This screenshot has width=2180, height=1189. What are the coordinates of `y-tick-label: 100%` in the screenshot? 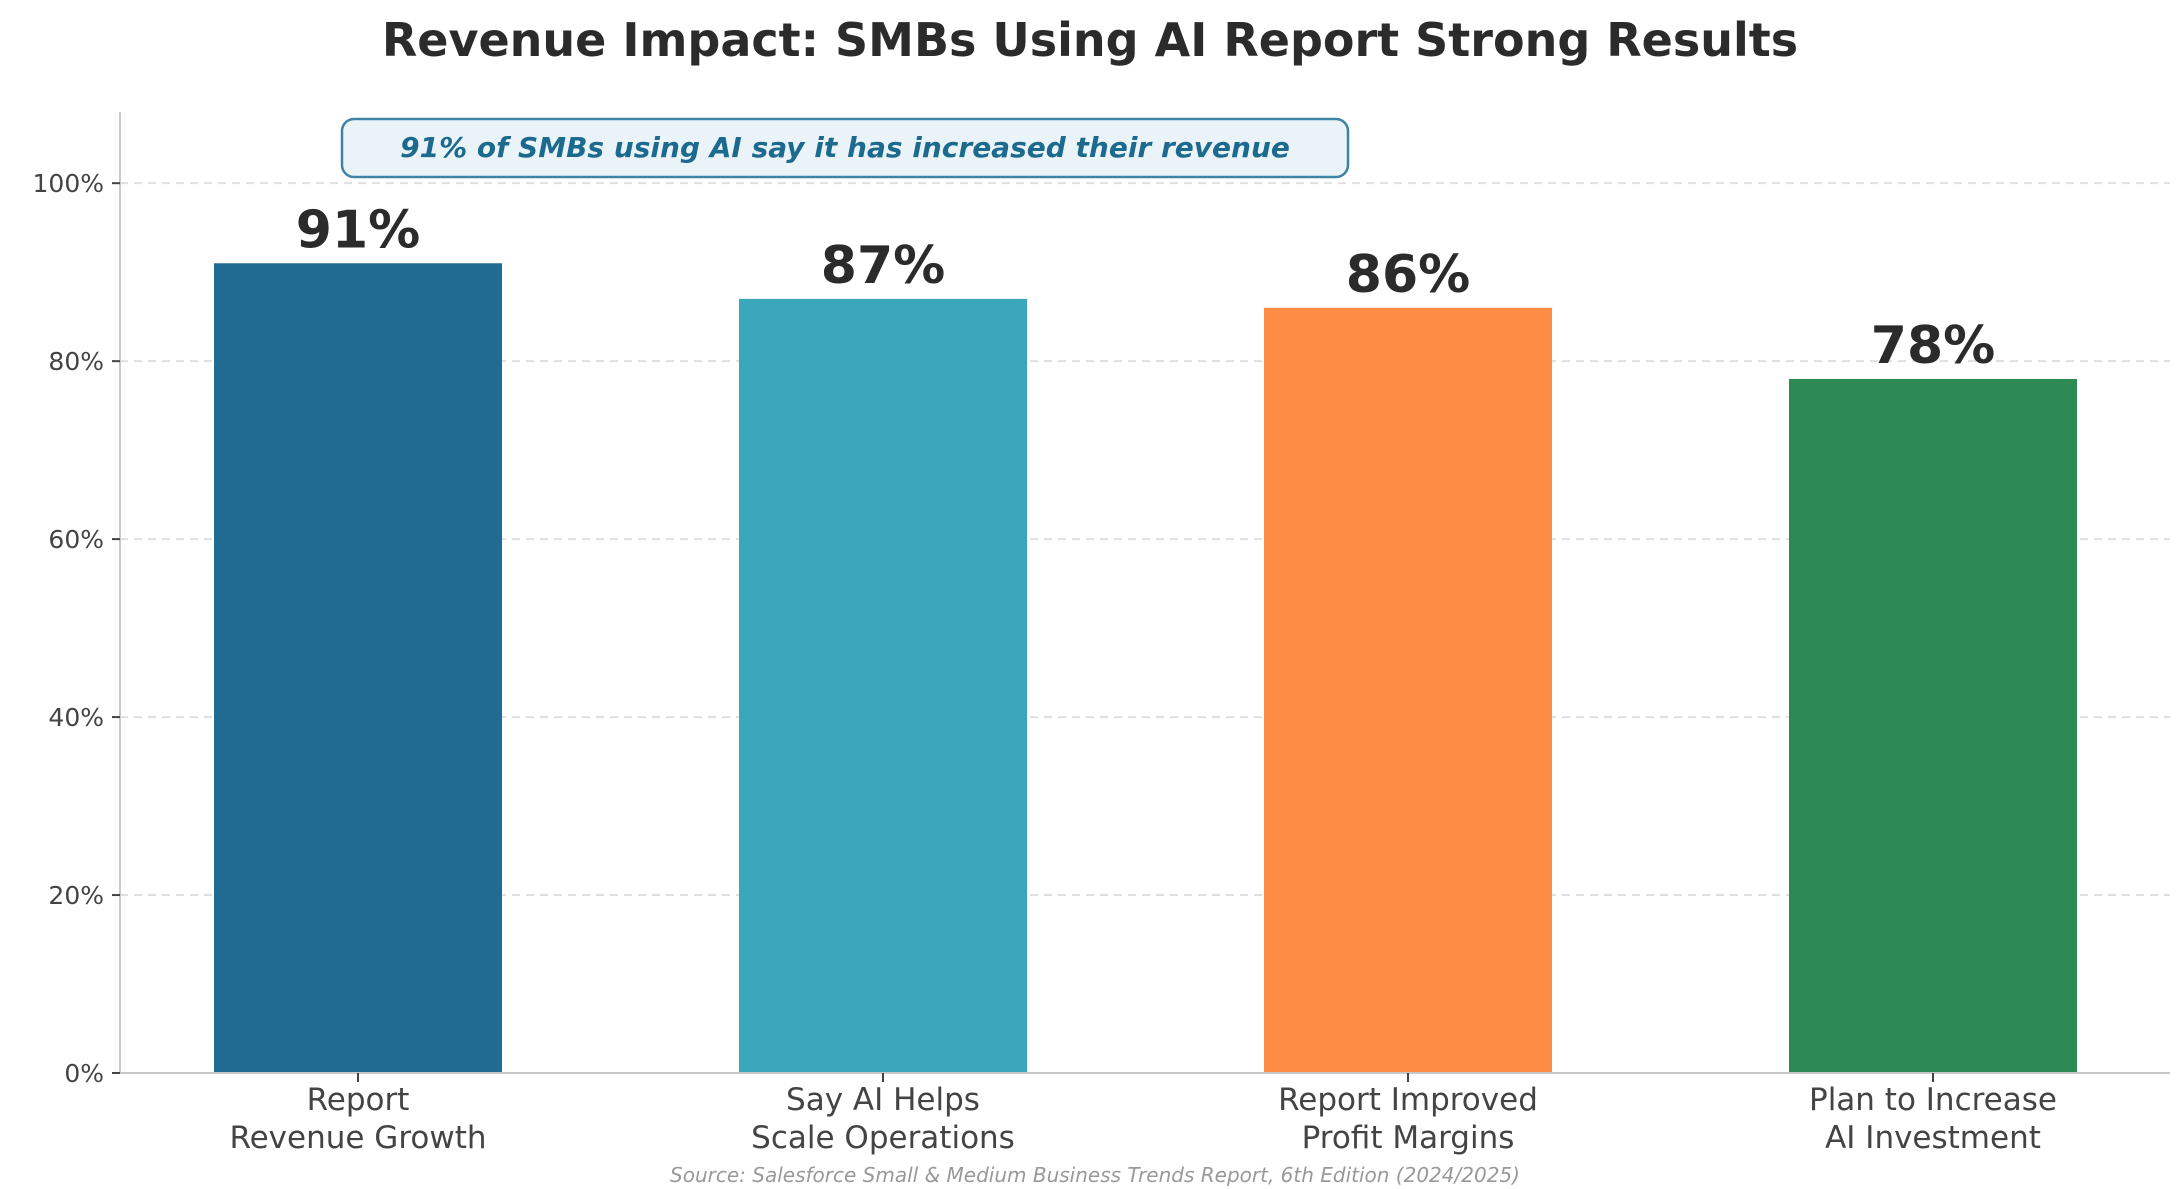 It's located at (68, 183).